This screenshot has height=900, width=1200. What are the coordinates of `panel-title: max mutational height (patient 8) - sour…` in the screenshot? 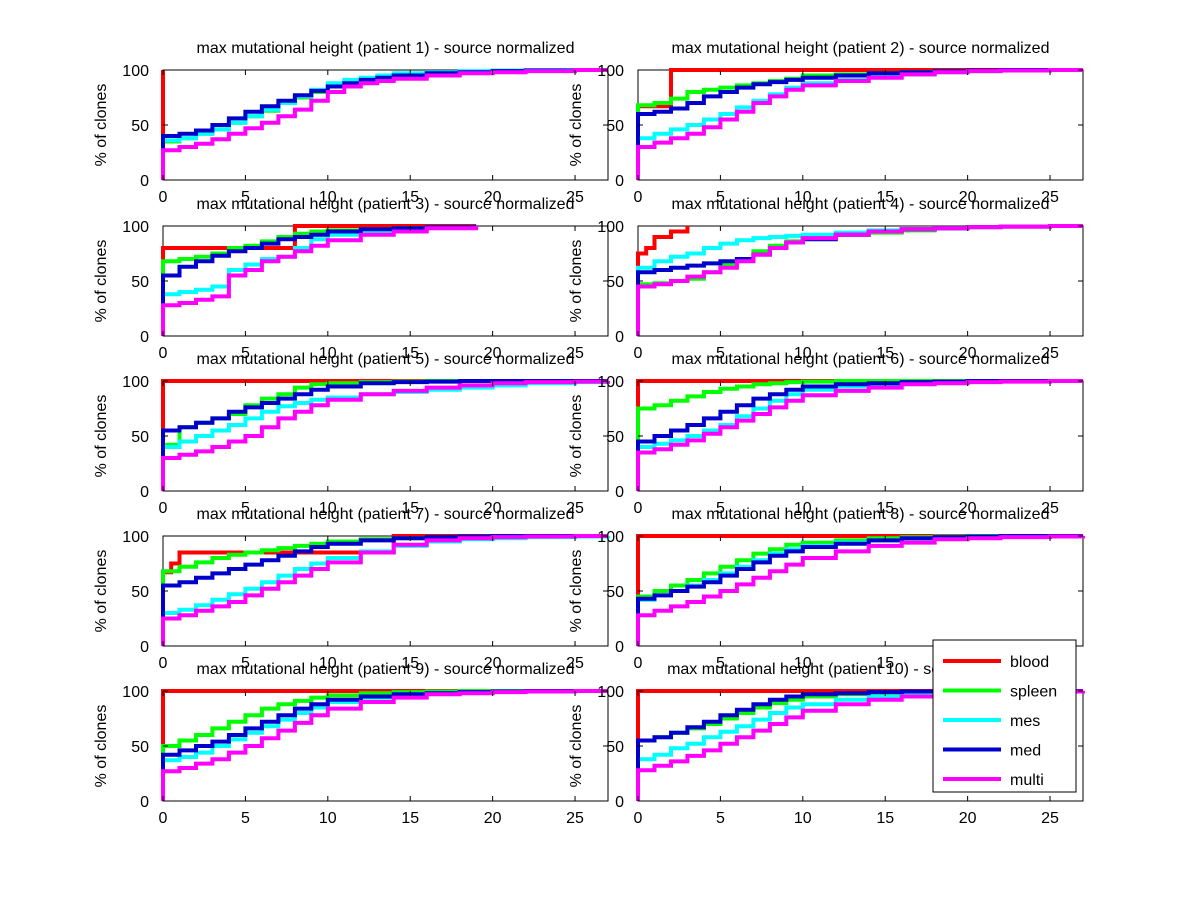 It's located at (861, 514).